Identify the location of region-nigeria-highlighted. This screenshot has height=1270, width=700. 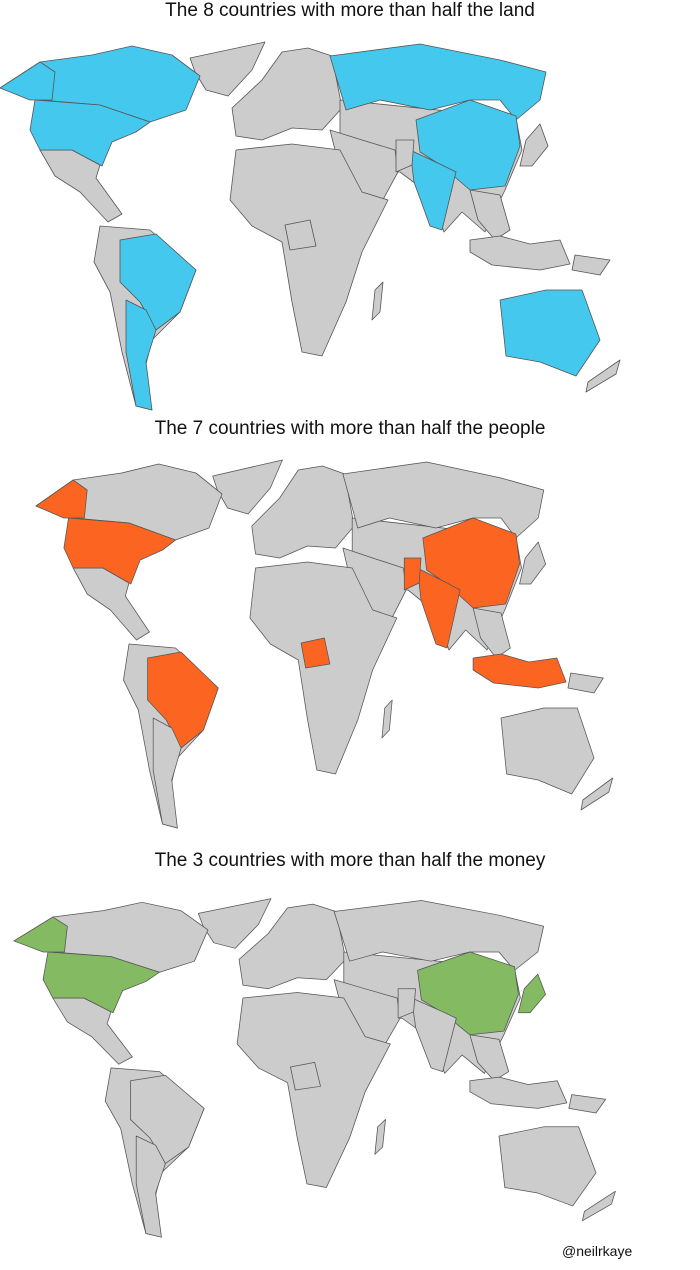
(315, 653).